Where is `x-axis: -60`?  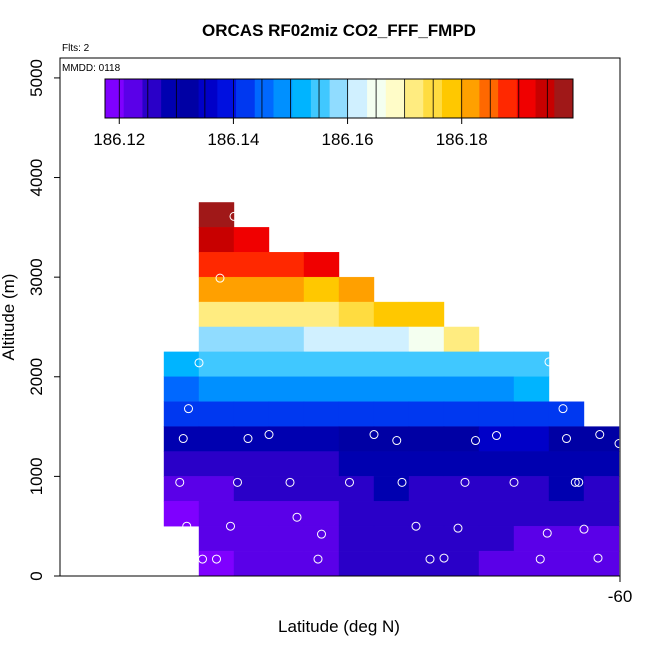
x-axis: -60 is located at coordinates (620, 591).